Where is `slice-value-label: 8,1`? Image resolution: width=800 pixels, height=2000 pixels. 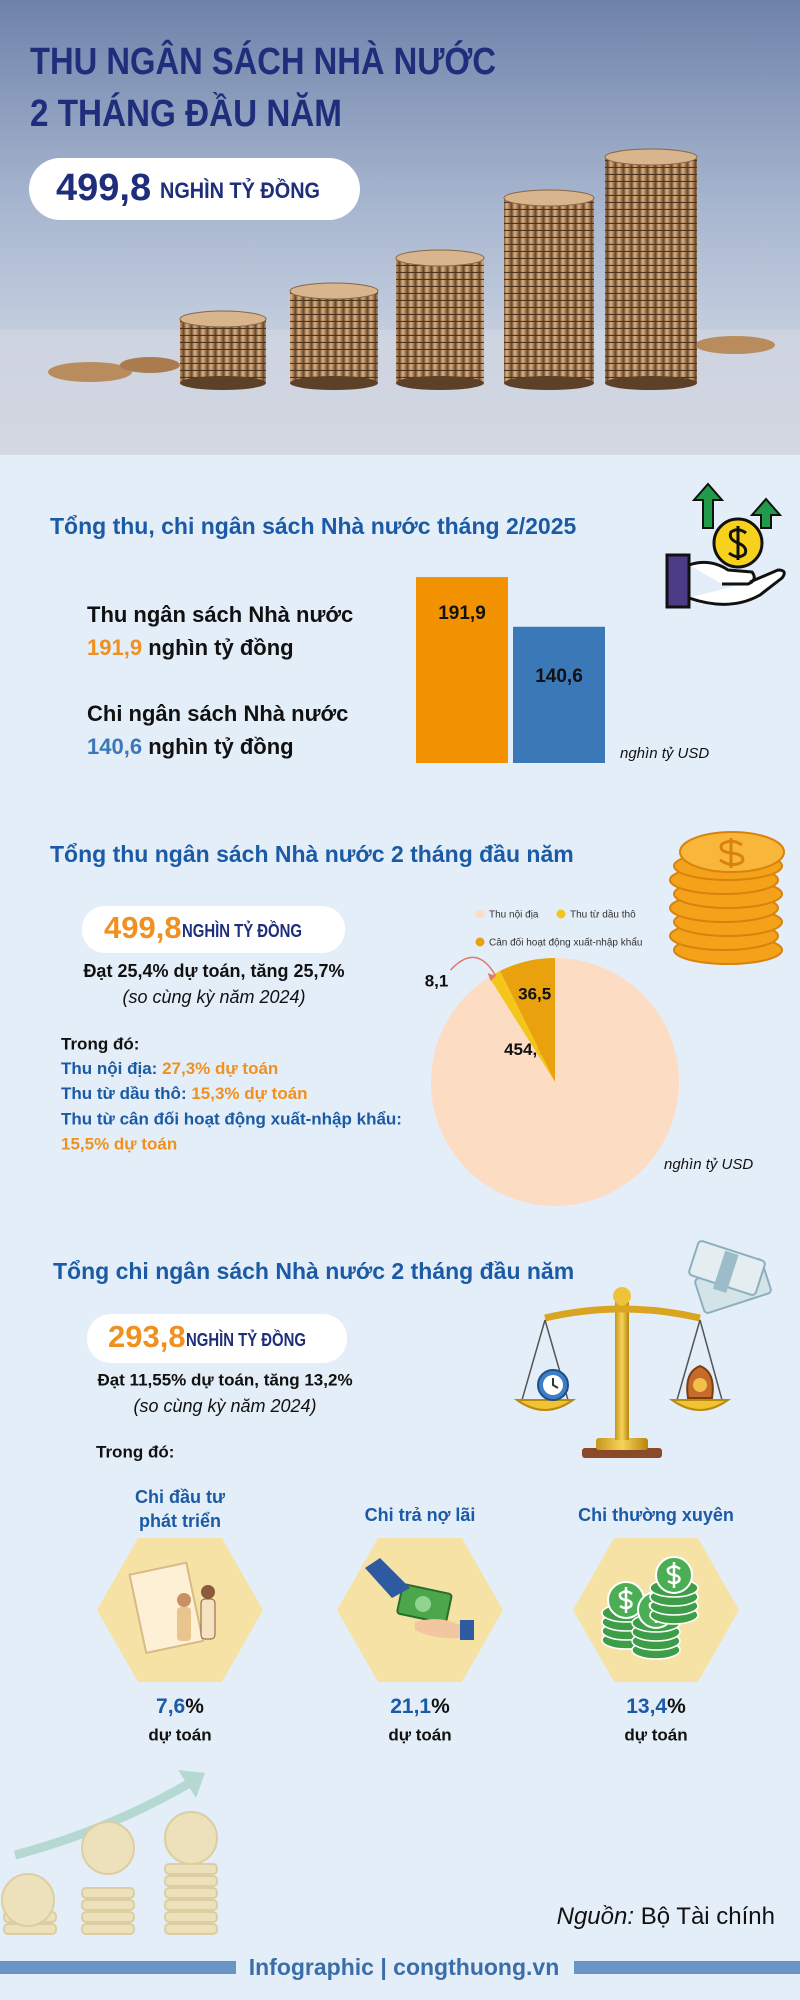
slice-value-label: 8,1 is located at coordinates (437, 981).